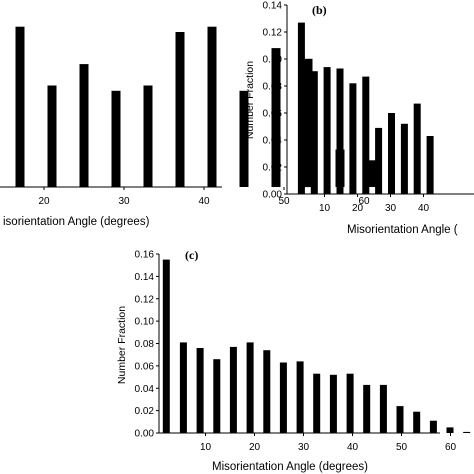 The width and height of the screenshot is (474, 474). Describe the element at coordinates (145, 255) in the screenshot. I see `panel-c-y-tick-label: 0.16` at that location.